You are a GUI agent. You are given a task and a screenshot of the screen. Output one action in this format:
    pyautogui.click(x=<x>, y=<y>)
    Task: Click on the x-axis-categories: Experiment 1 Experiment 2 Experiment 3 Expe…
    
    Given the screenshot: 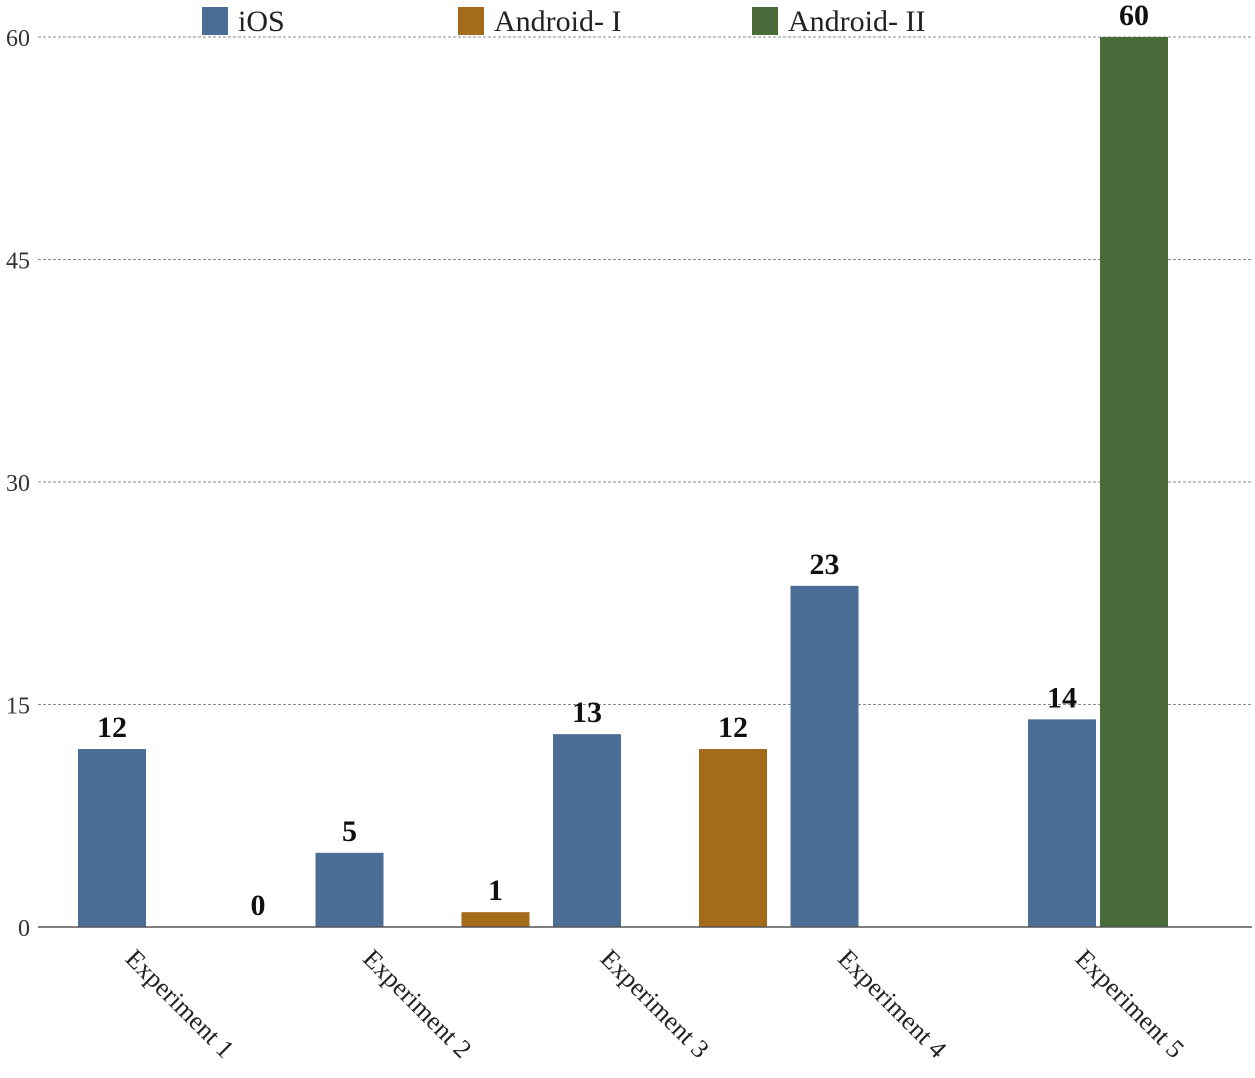 What is the action you would take?
    pyautogui.click(x=655, y=1004)
    